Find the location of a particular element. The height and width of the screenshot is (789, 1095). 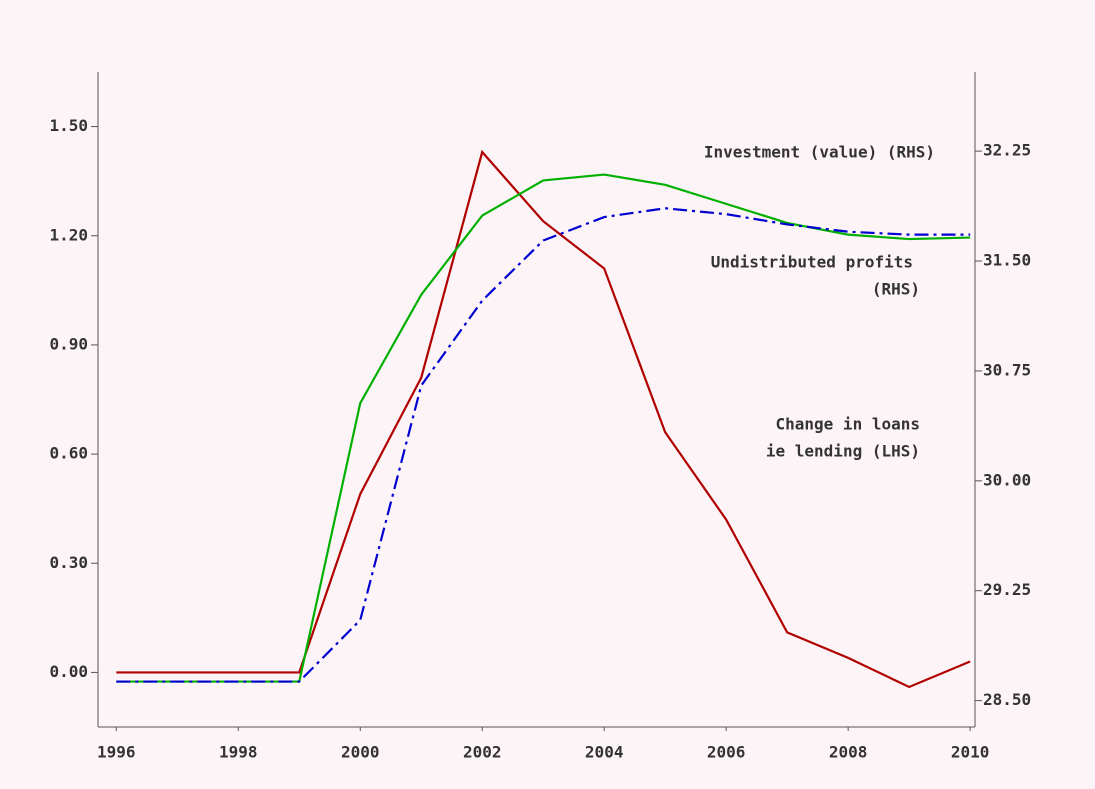

y2-tick-label: 28.50 is located at coordinates (1007, 699).